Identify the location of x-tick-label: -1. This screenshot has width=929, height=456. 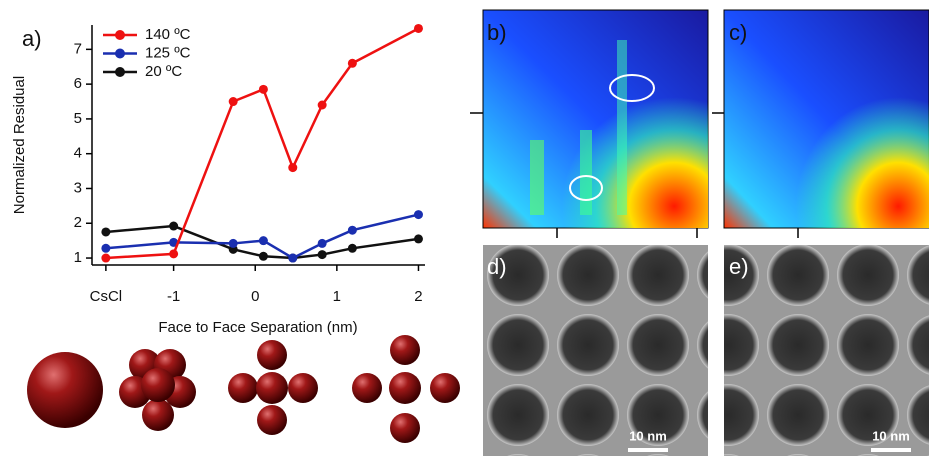
(173, 296).